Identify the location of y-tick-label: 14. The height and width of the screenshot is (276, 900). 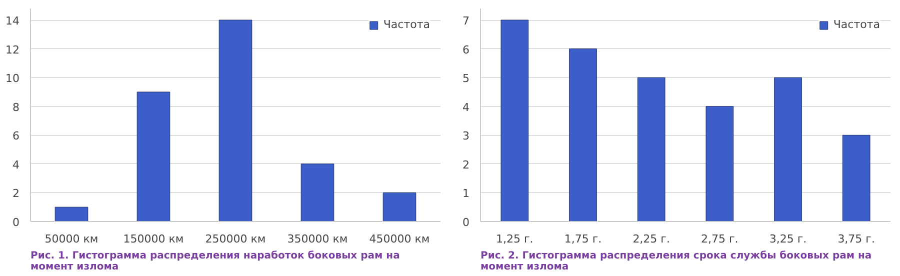
(13, 21).